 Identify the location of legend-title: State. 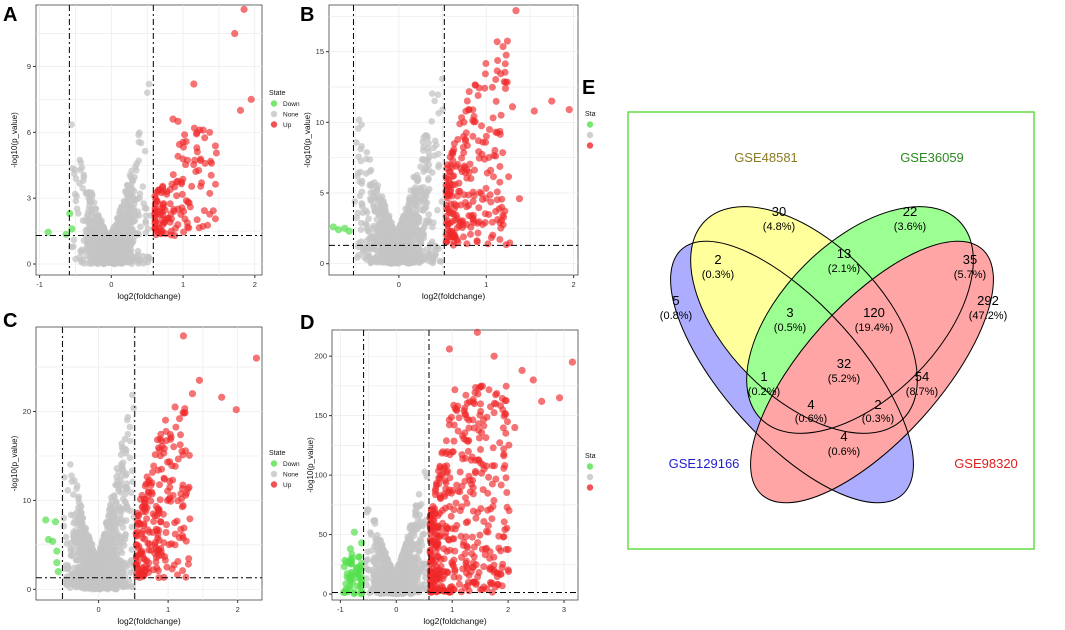
(277, 93).